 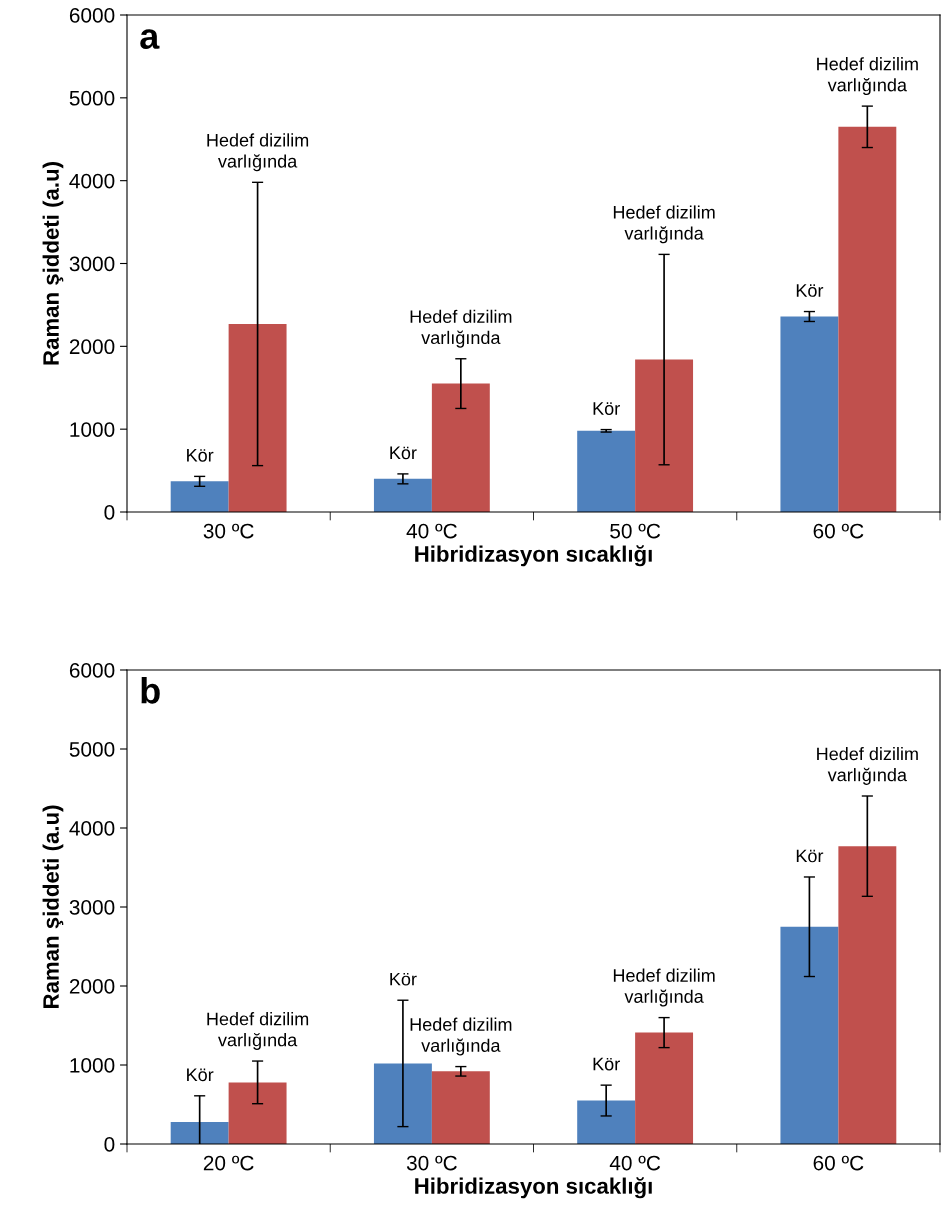 What do you see at coordinates (150, 39) in the screenshot?
I see `chart-title: a` at bounding box center [150, 39].